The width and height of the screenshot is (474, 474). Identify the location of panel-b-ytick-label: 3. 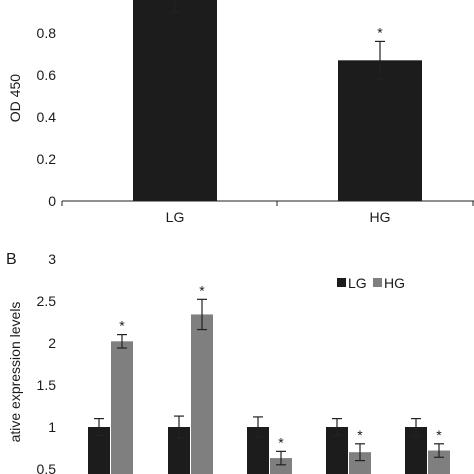
(52, 259).